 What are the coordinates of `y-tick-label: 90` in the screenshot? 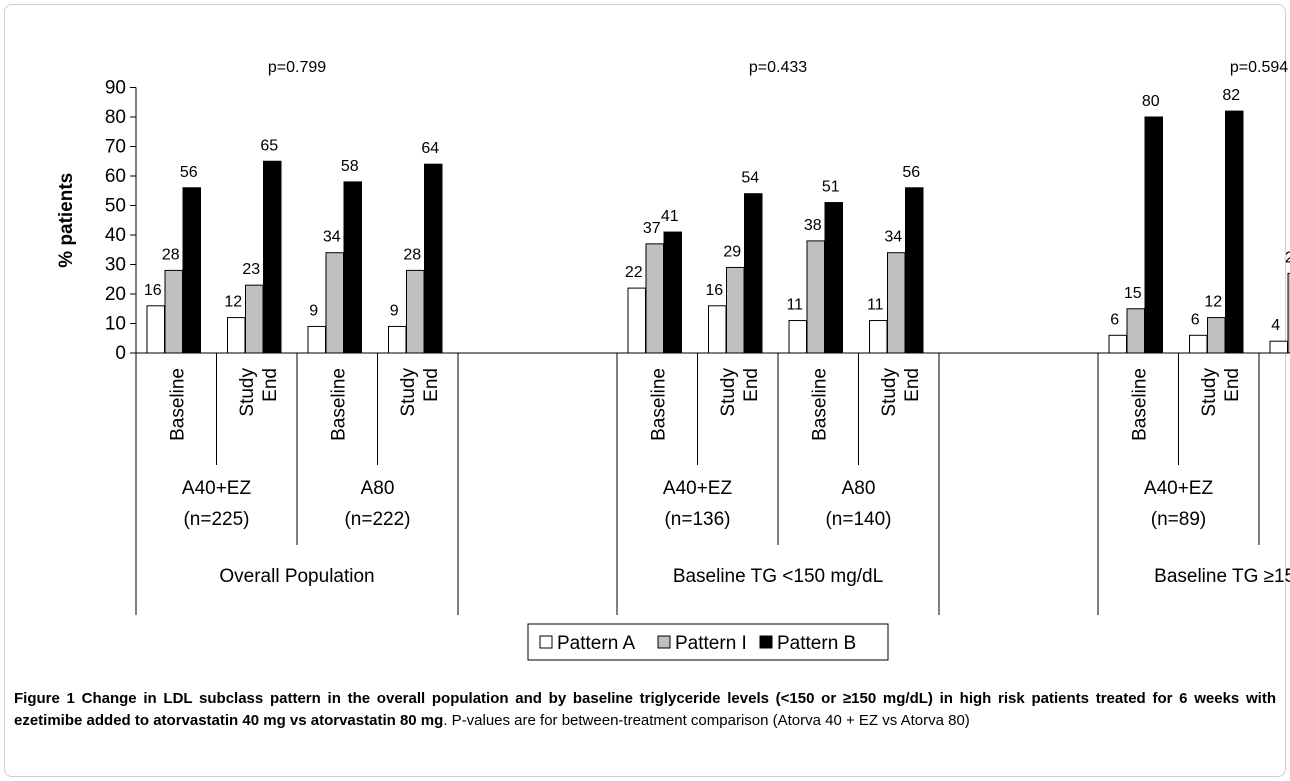 It's located at (115, 88).